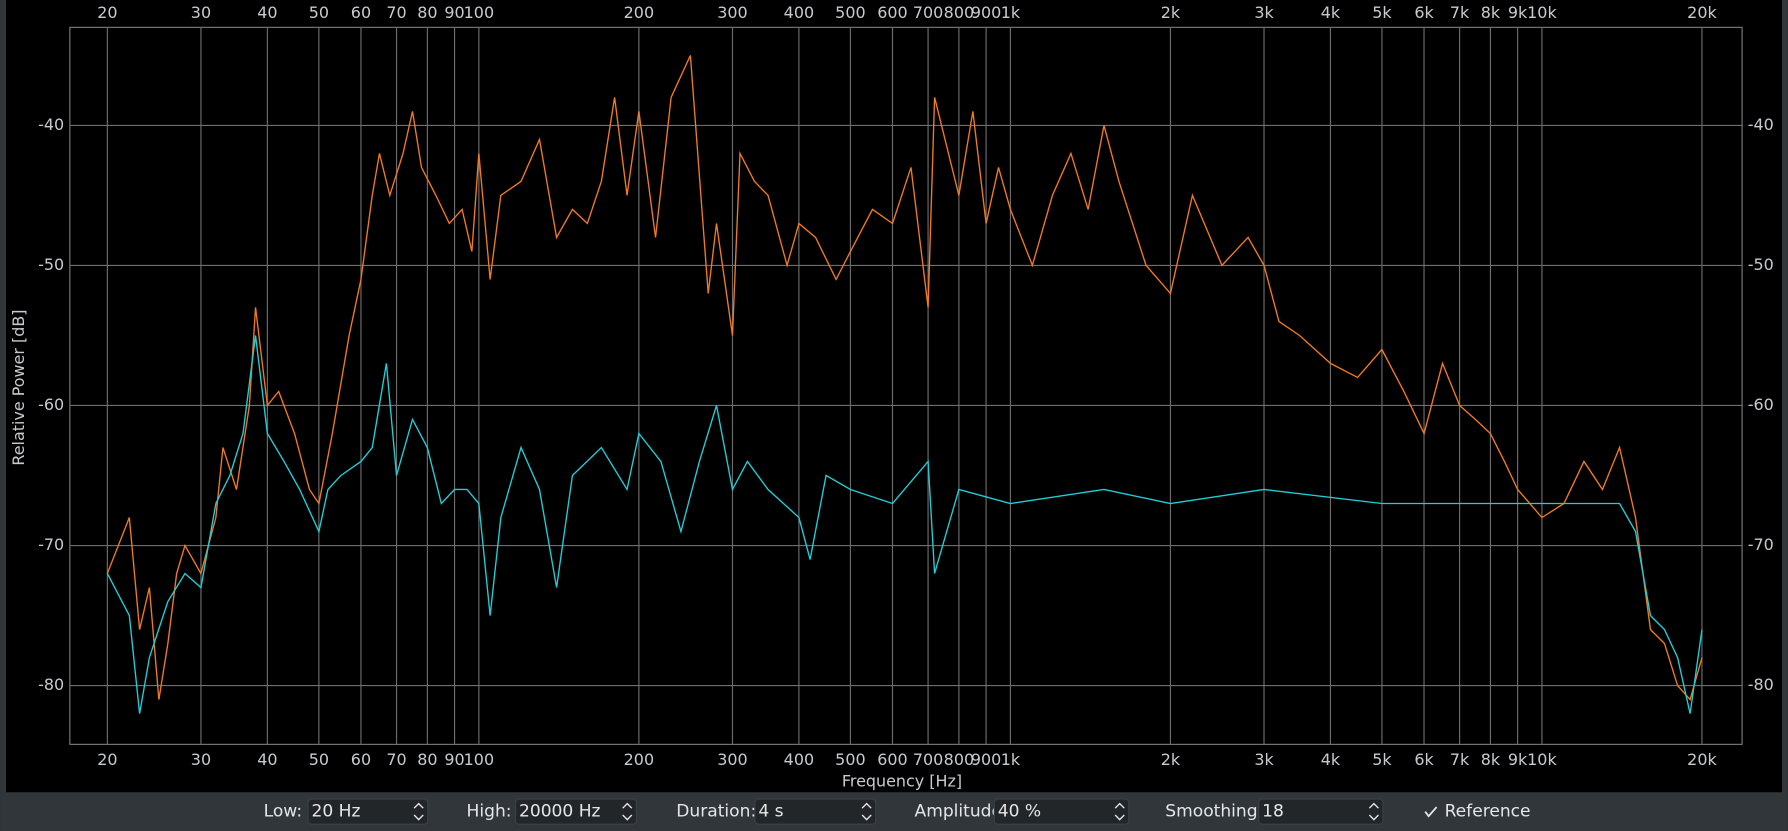 Image resolution: width=1788 pixels, height=831 pixels. What do you see at coordinates (283, 812) in the screenshot?
I see `field-label: Low:` at bounding box center [283, 812].